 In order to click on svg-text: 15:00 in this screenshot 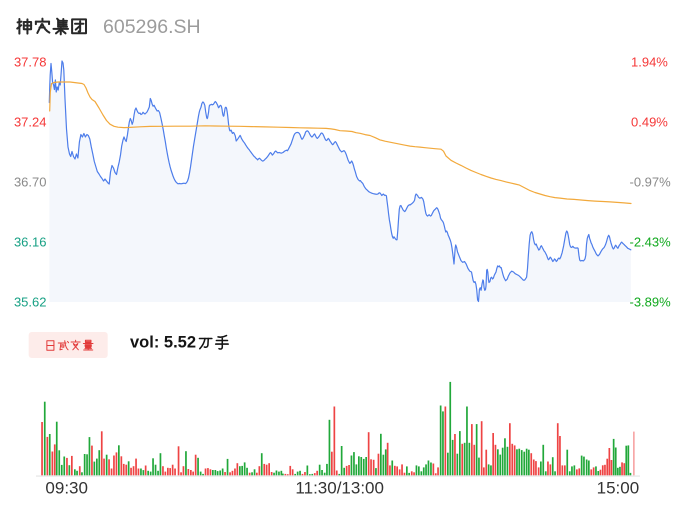, I will do `click(618, 488)`.